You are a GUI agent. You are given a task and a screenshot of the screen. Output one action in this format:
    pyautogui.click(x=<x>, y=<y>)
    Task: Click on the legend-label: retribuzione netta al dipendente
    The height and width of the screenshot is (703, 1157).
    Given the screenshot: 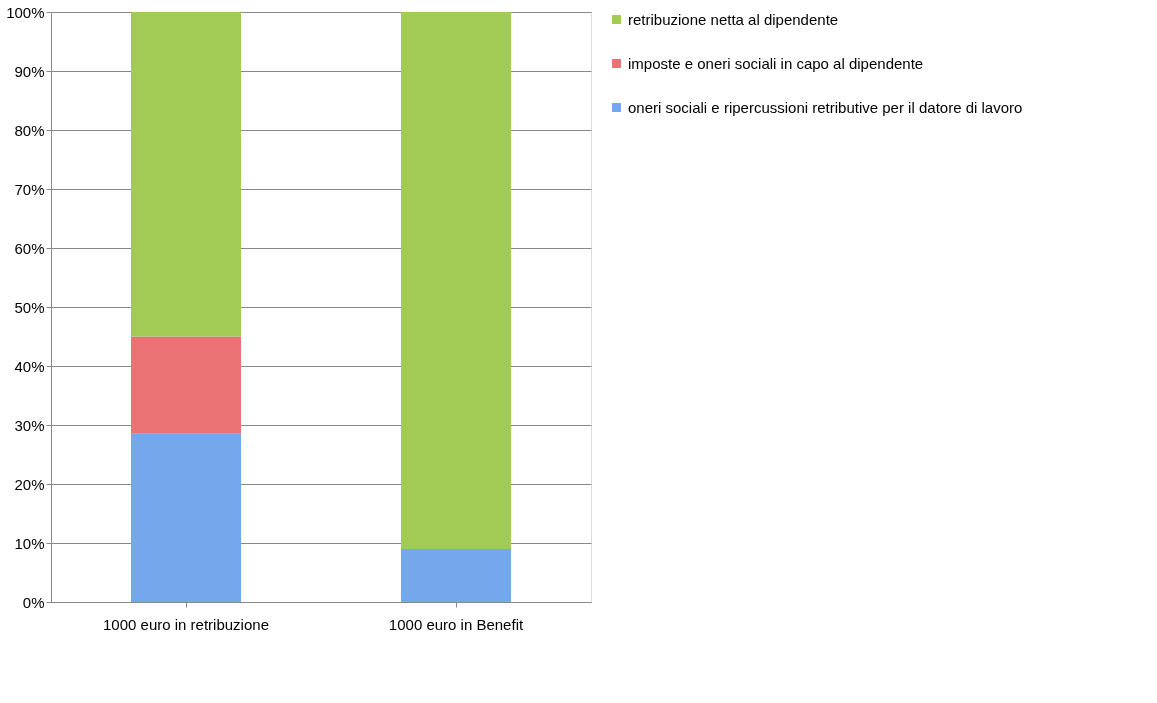 What is the action you would take?
    pyautogui.click(x=733, y=19)
    